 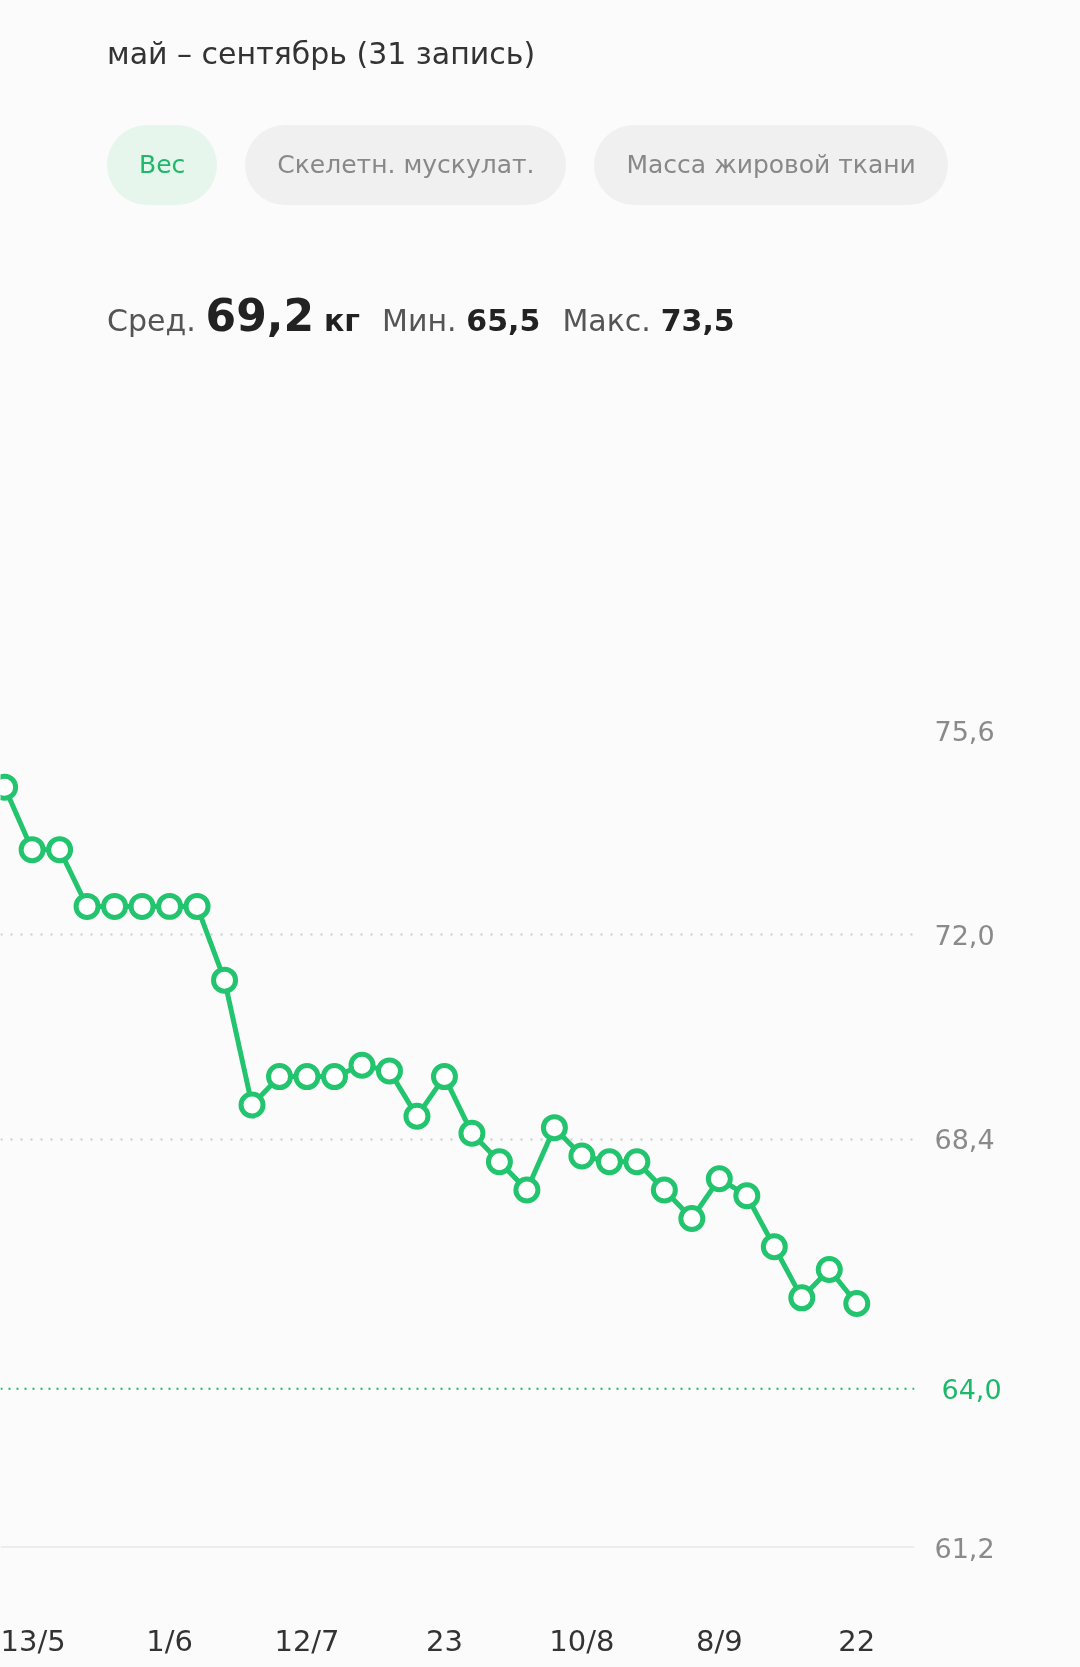 I want to click on x-tick-label: 1/6, so click(x=169, y=1640).